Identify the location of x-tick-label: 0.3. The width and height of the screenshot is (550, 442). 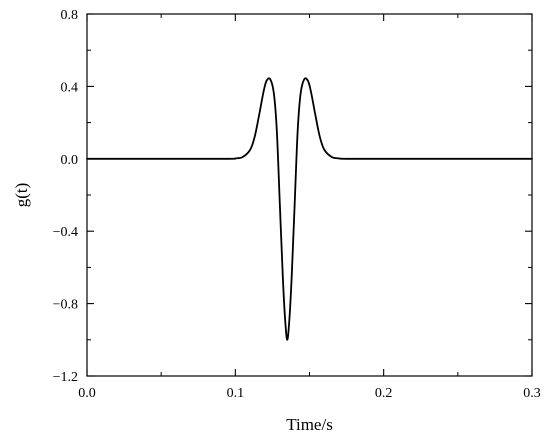
(532, 393).